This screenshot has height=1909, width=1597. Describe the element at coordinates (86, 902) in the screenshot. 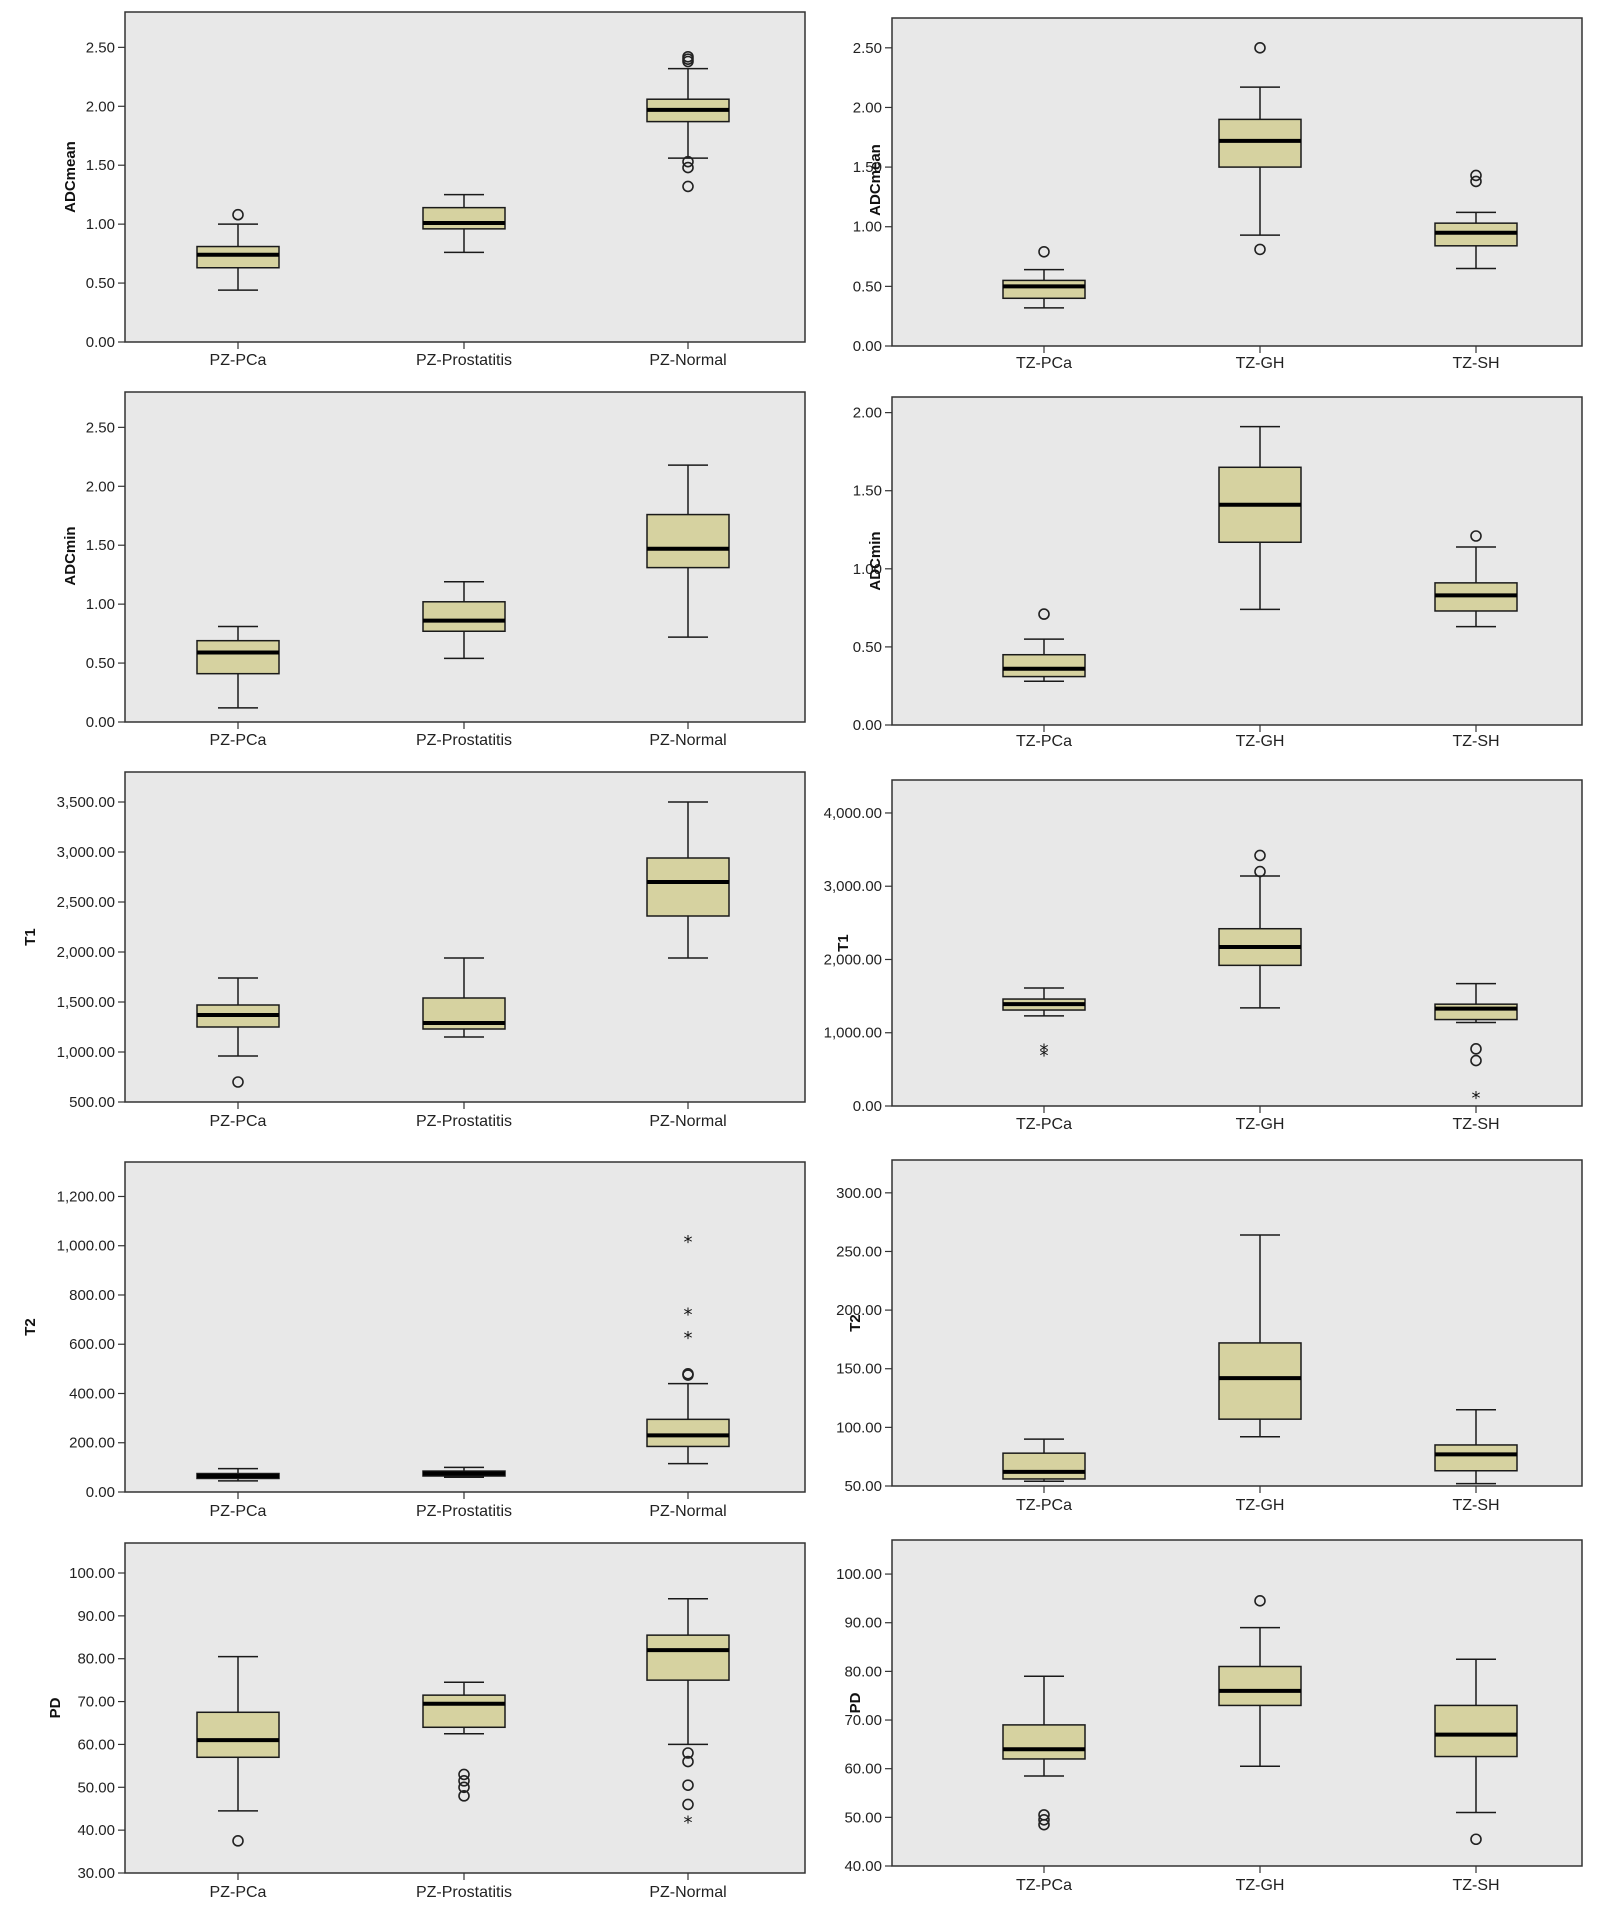

I see `y-tick-label: 2,500.00` at that location.